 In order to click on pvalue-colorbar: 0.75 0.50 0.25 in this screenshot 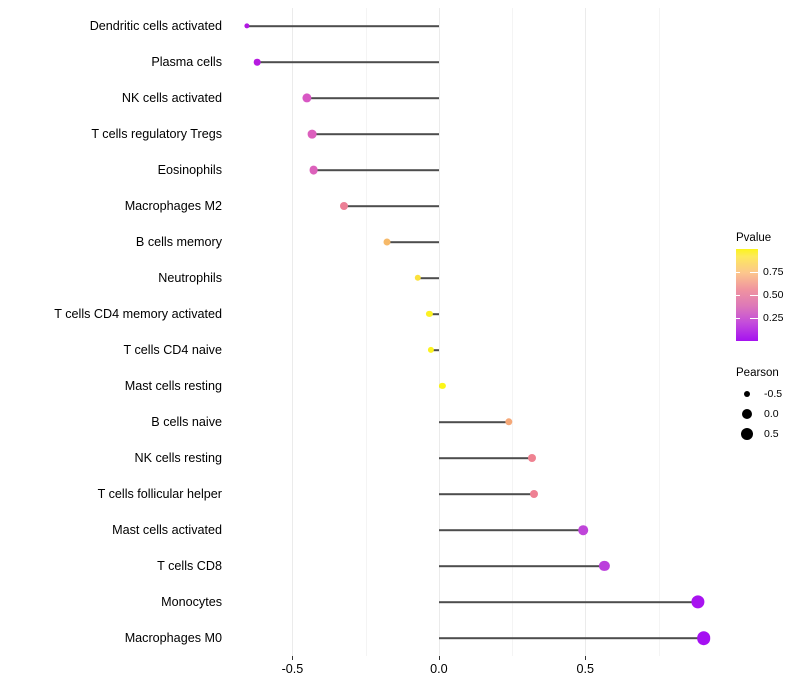, I will do `click(764, 295)`.